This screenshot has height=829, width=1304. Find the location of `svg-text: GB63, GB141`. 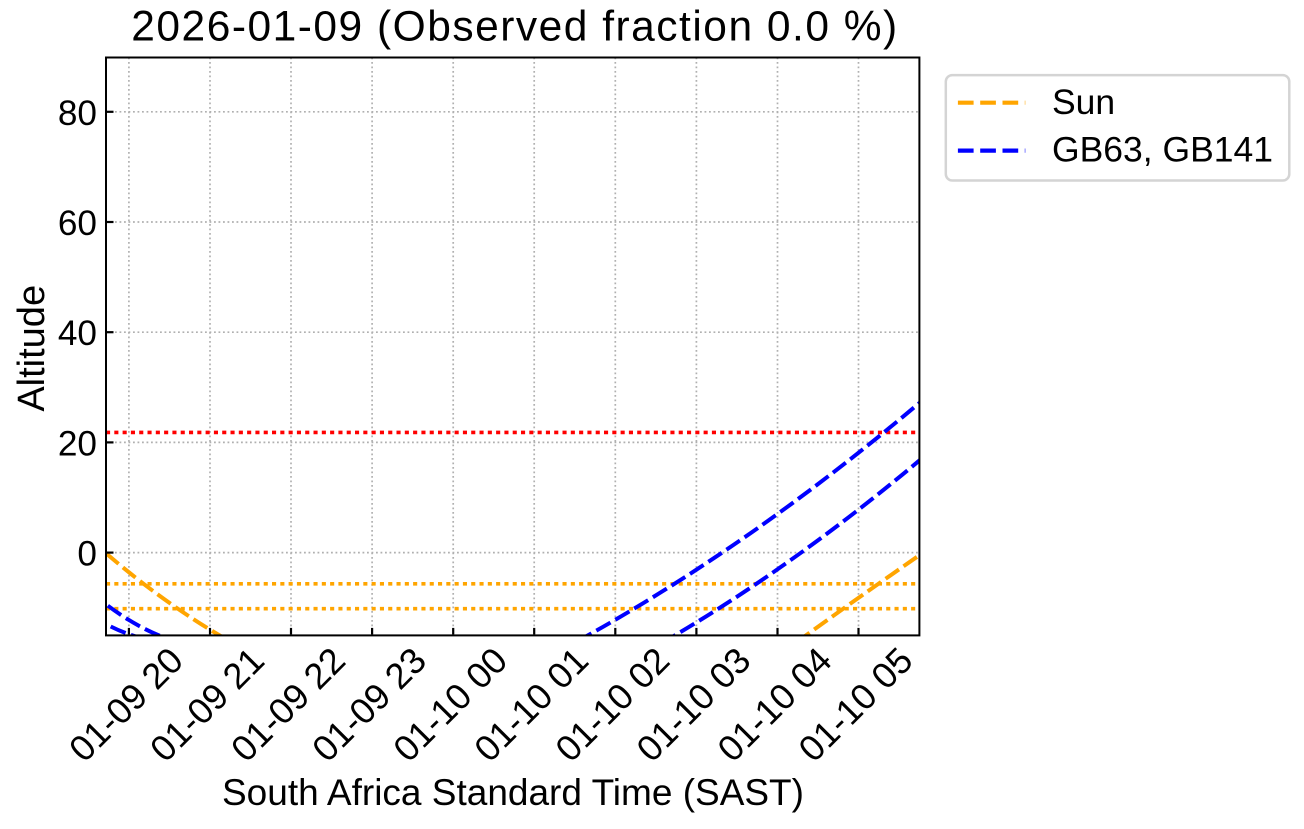

svg-text: GB63, GB141 is located at coordinates (1162, 150).